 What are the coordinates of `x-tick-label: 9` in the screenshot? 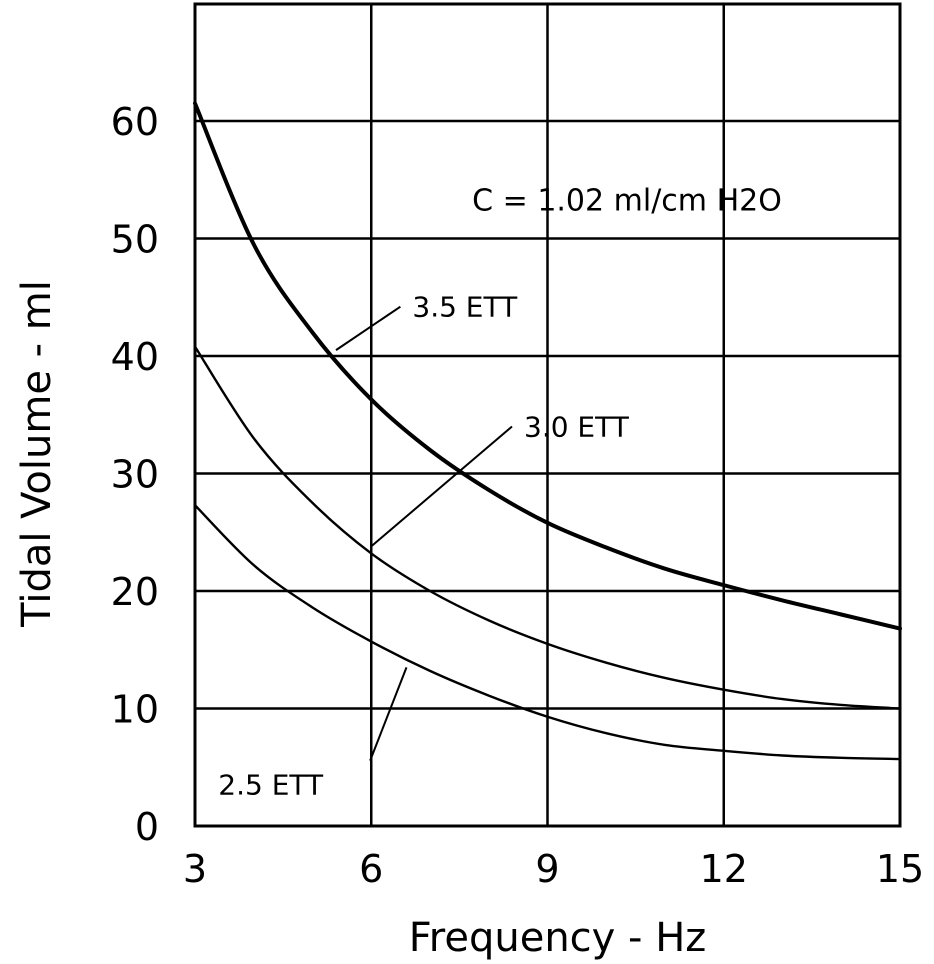 It's located at (547, 869).